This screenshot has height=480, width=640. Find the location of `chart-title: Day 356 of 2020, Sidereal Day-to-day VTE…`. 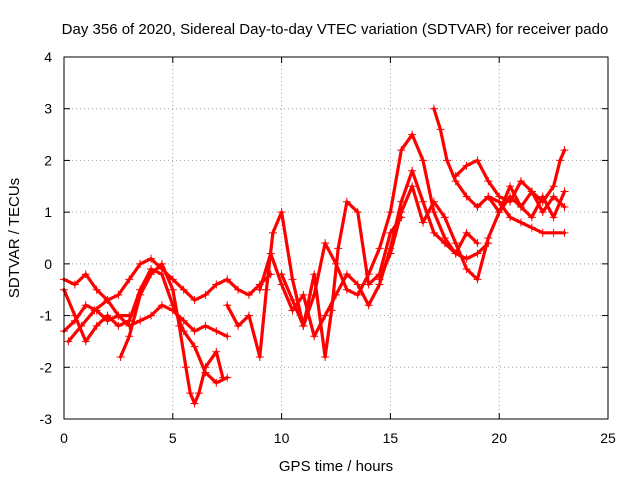

chart-title: Day 356 of 2020, Sidereal Day-to-day VTE… is located at coordinates (335, 29).